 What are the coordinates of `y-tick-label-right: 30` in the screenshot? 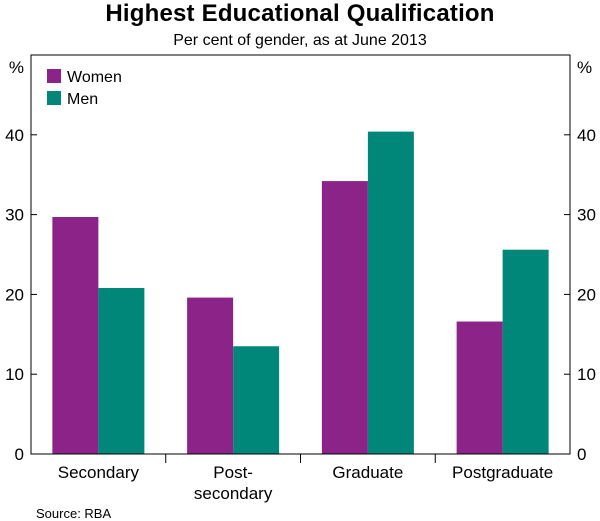 It's located at (586, 215).